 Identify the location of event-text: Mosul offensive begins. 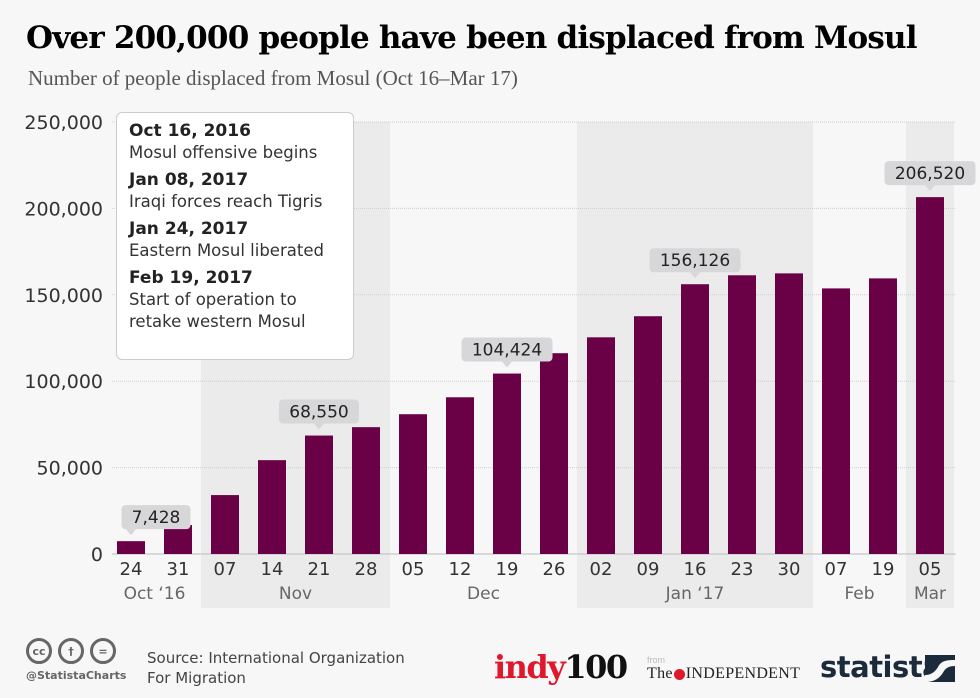
(223, 152).